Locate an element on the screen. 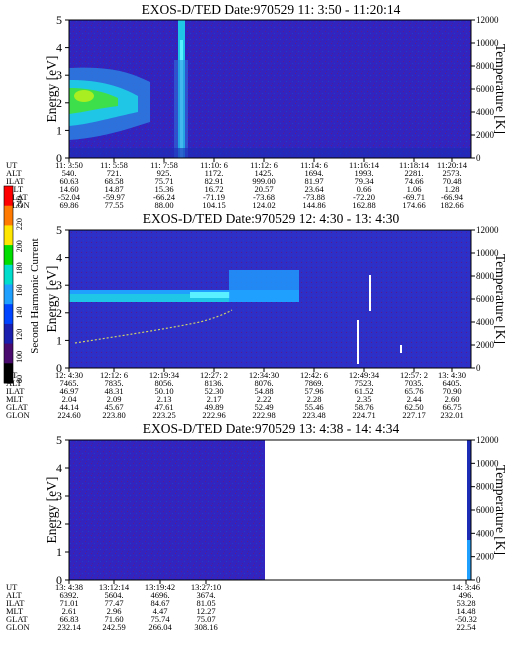 This screenshot has width=505, height=654. panel-3-y-axis: 0 1 2 3 4 5 is located at coordinates (62, 510).